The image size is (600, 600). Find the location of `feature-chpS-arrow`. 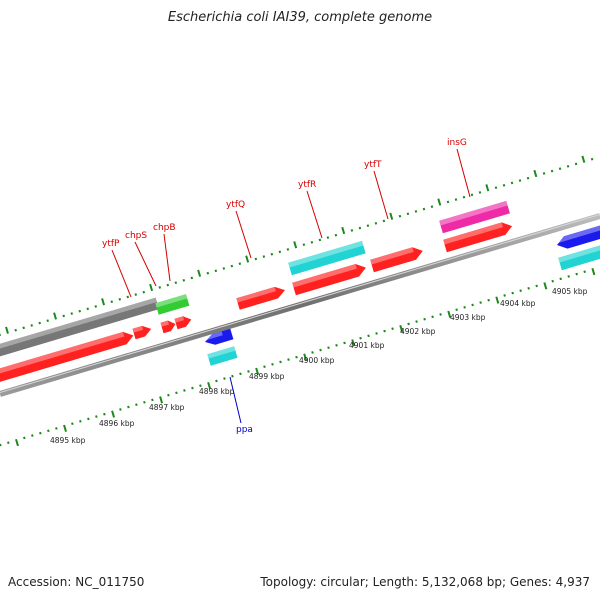

feature-chpS-arrow is located at coordinates (142, 332).